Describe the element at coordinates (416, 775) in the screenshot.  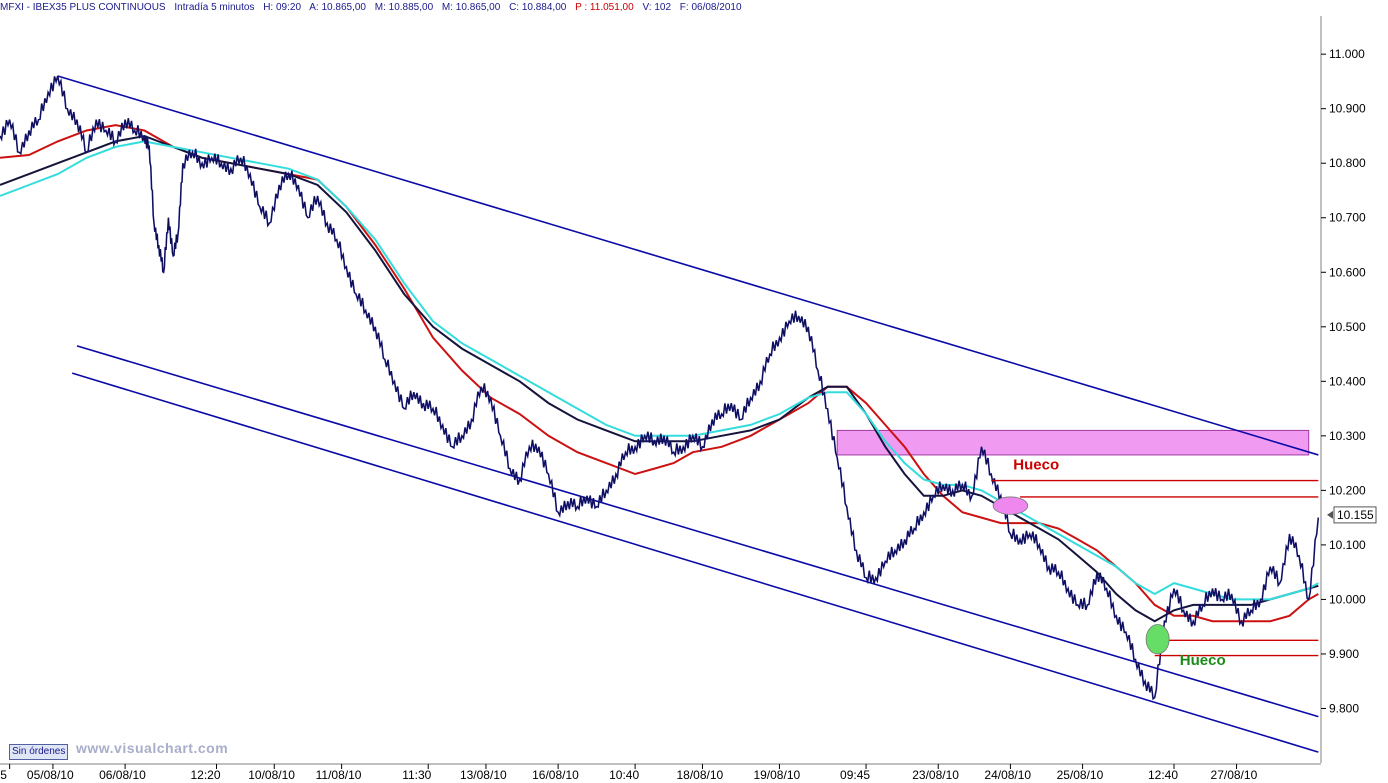
I see `x-tick-label: 11:30` at that location.